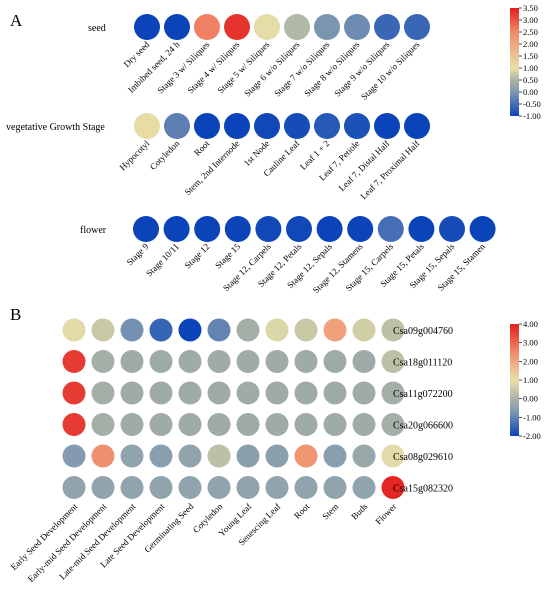 The width and height of the screenshot is (550, 598). Describe the element at coordinates (423, 489) in the screenshot. I see `panel-b-gene-label: Csa15g082320` at that location.